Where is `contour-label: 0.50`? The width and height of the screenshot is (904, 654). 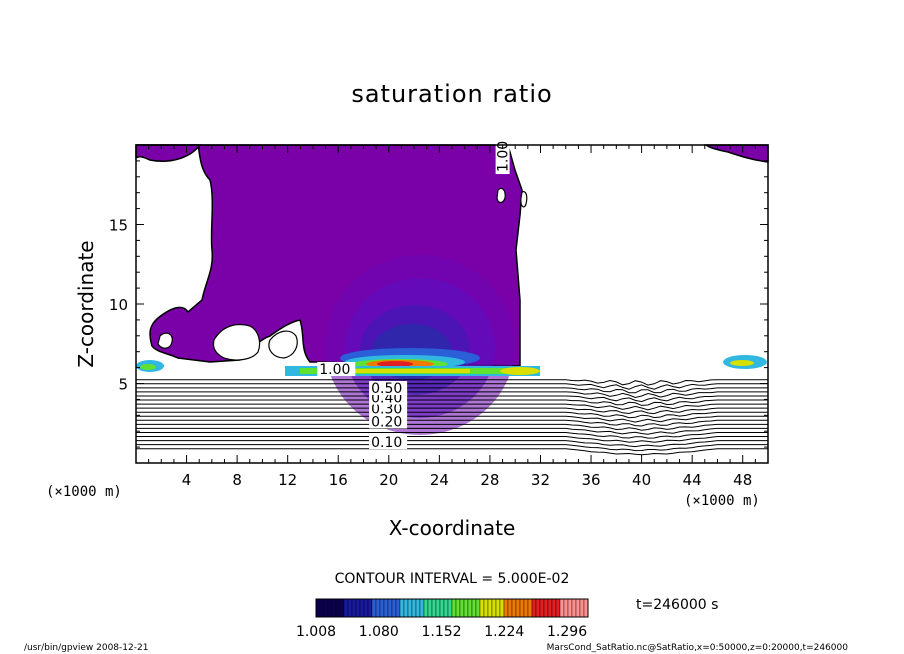
contour-label: 0.50 is located at coordinates (386, 389).